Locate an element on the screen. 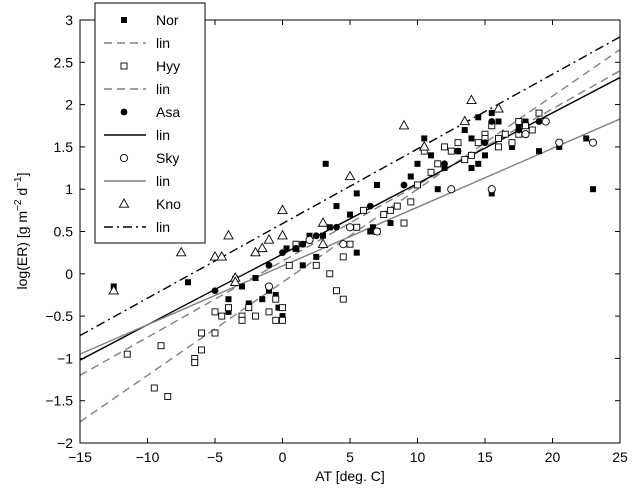 The height and width of the screenshot is (489, 638). x-tick-label: 0 is located at coordinates (283, 457).